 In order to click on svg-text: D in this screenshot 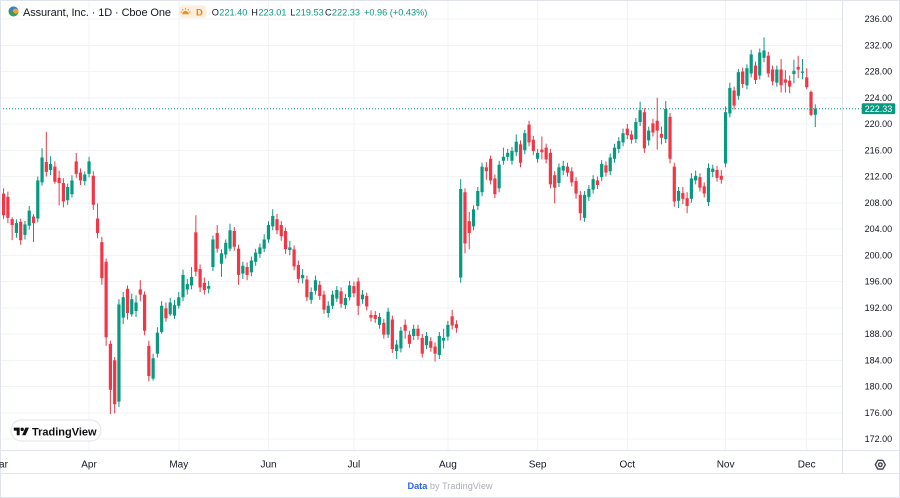, I will do `click(199, 12)`.